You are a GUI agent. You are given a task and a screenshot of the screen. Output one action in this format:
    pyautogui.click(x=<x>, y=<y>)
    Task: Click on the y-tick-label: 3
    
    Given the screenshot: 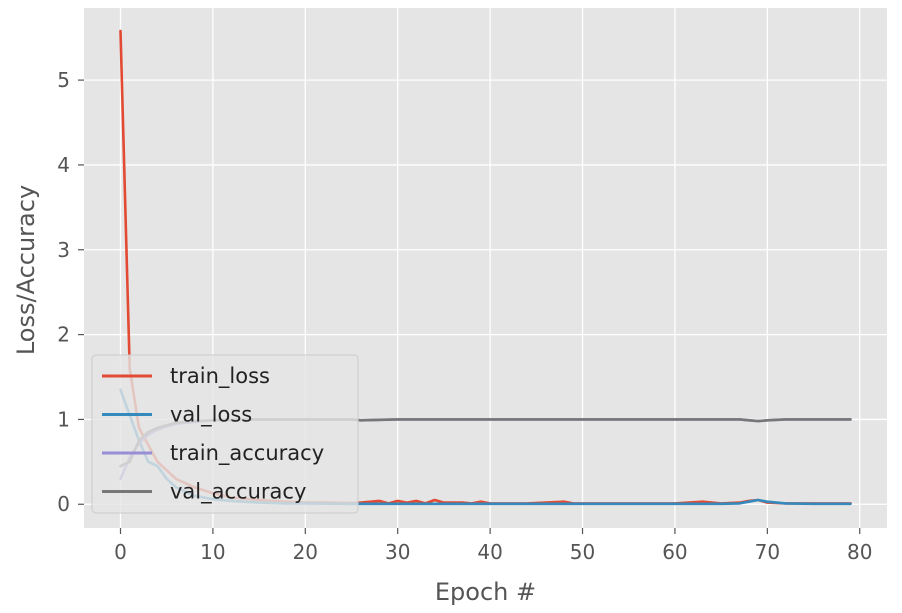 What is the action you would take?
    pyautogui.click(x=63, y=250)
    